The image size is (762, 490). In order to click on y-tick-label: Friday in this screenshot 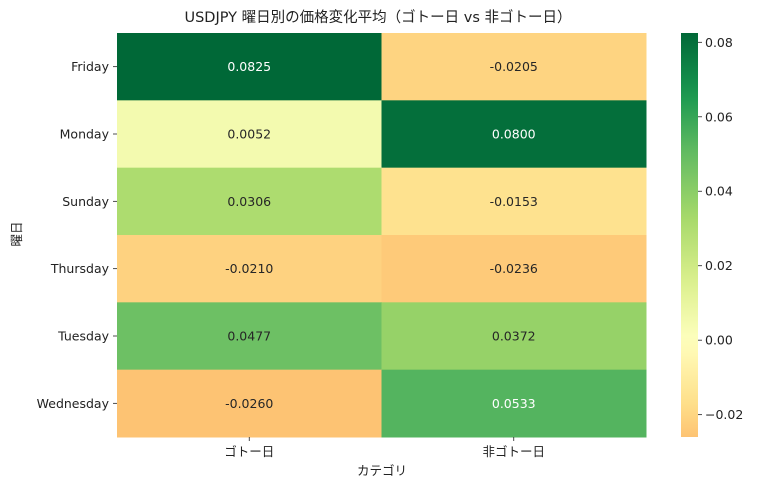, I will do `click(90, 66)`.